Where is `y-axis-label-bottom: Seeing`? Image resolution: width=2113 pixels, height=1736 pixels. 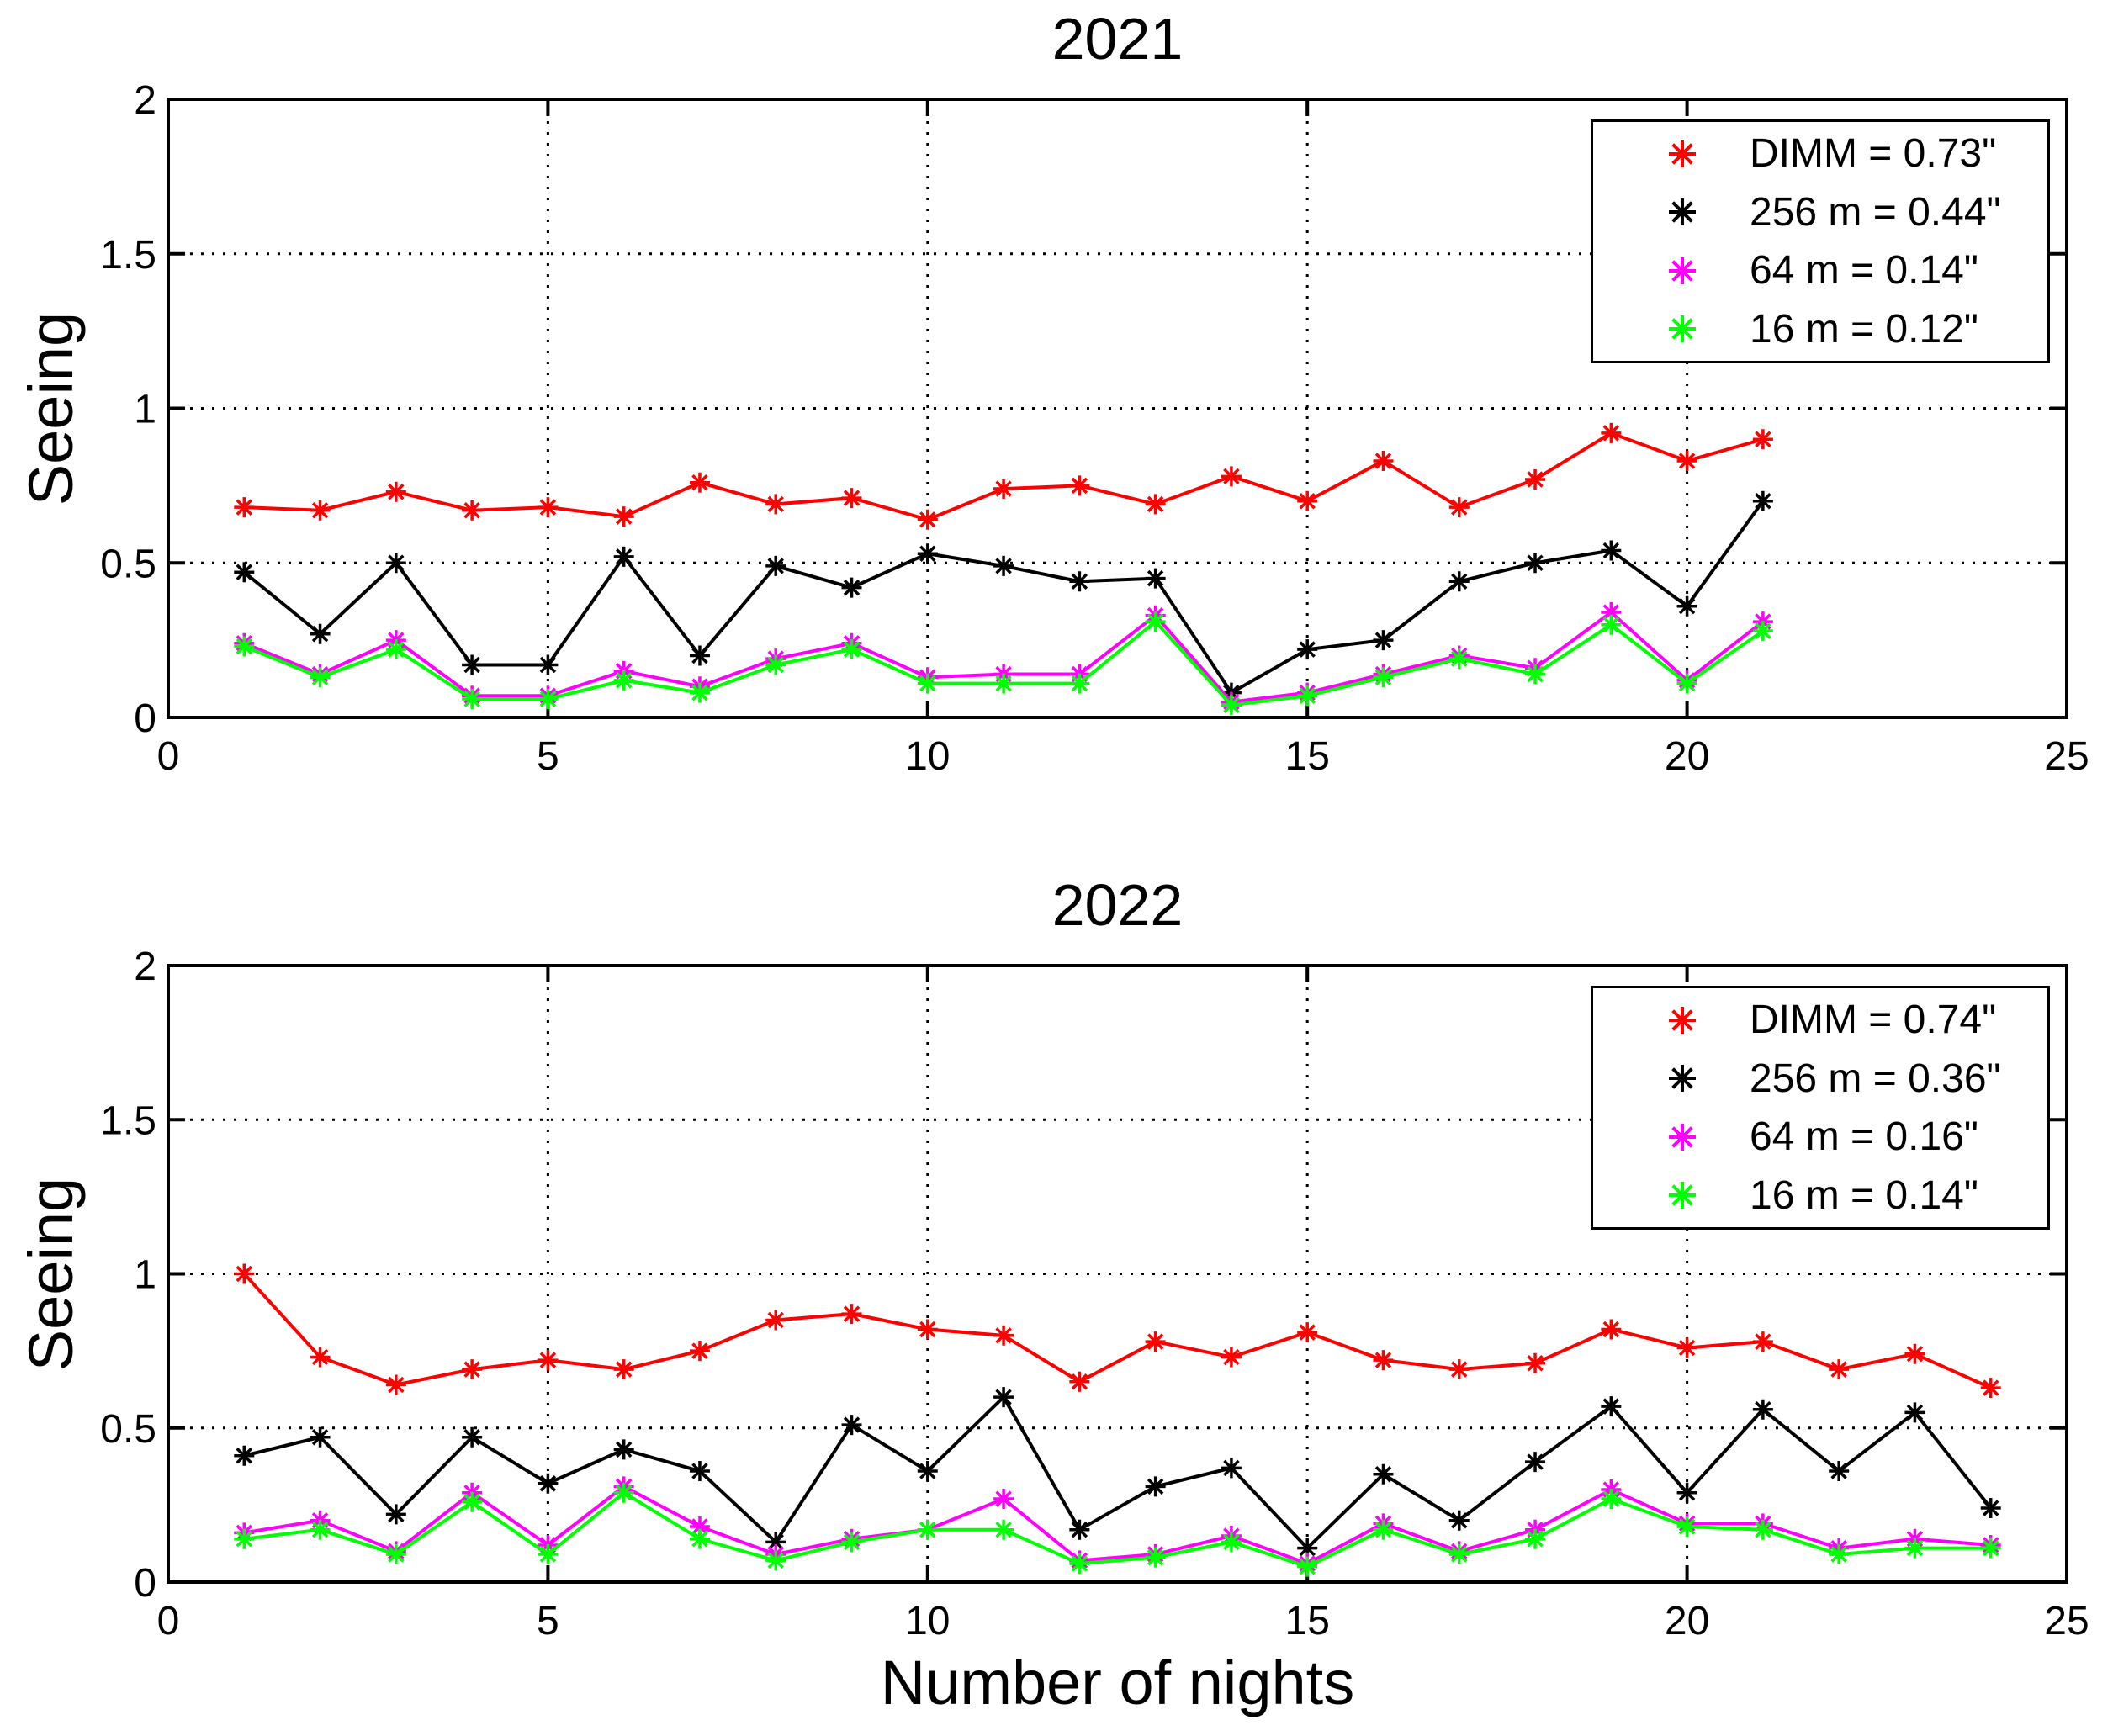 y-axis-label-bottom: Seeing is located at coordinates (51, 1275).